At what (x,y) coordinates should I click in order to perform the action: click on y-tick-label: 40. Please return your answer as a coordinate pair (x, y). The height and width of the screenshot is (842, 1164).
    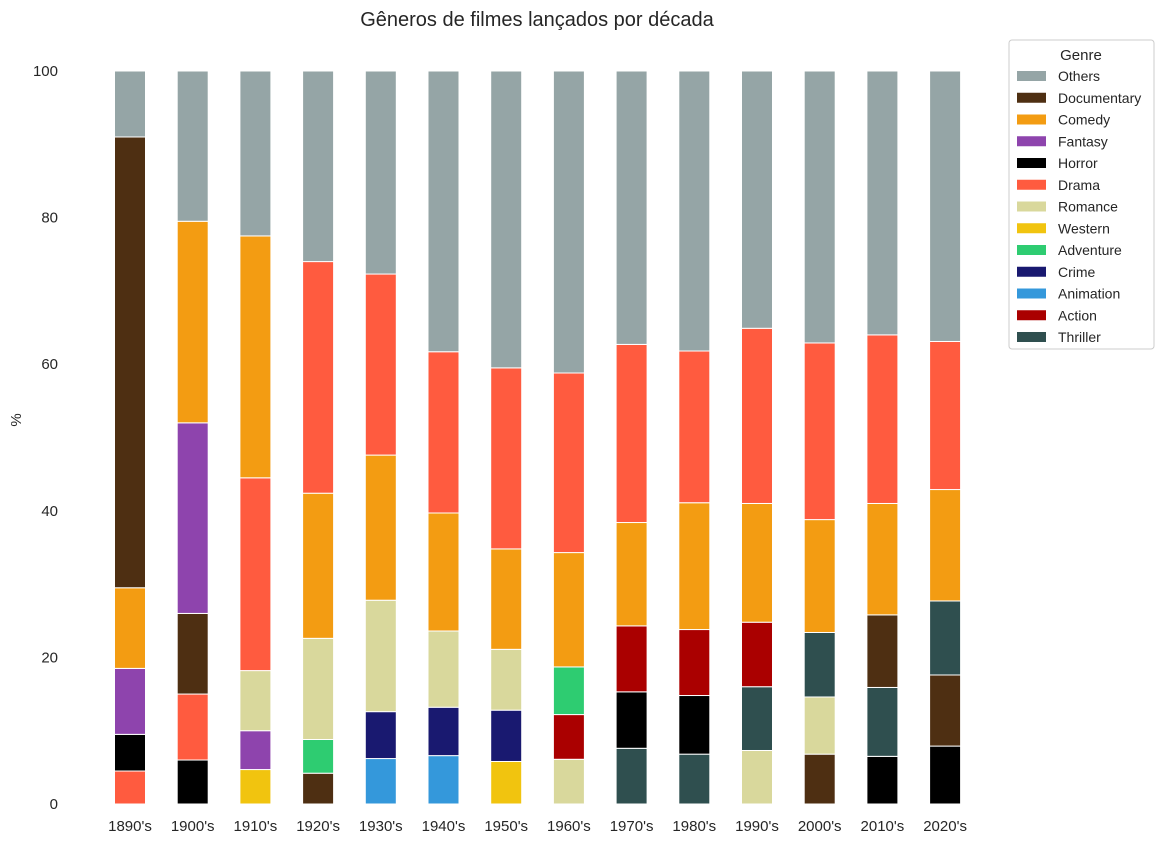
    Looking at the image, I should click on (49, 511).